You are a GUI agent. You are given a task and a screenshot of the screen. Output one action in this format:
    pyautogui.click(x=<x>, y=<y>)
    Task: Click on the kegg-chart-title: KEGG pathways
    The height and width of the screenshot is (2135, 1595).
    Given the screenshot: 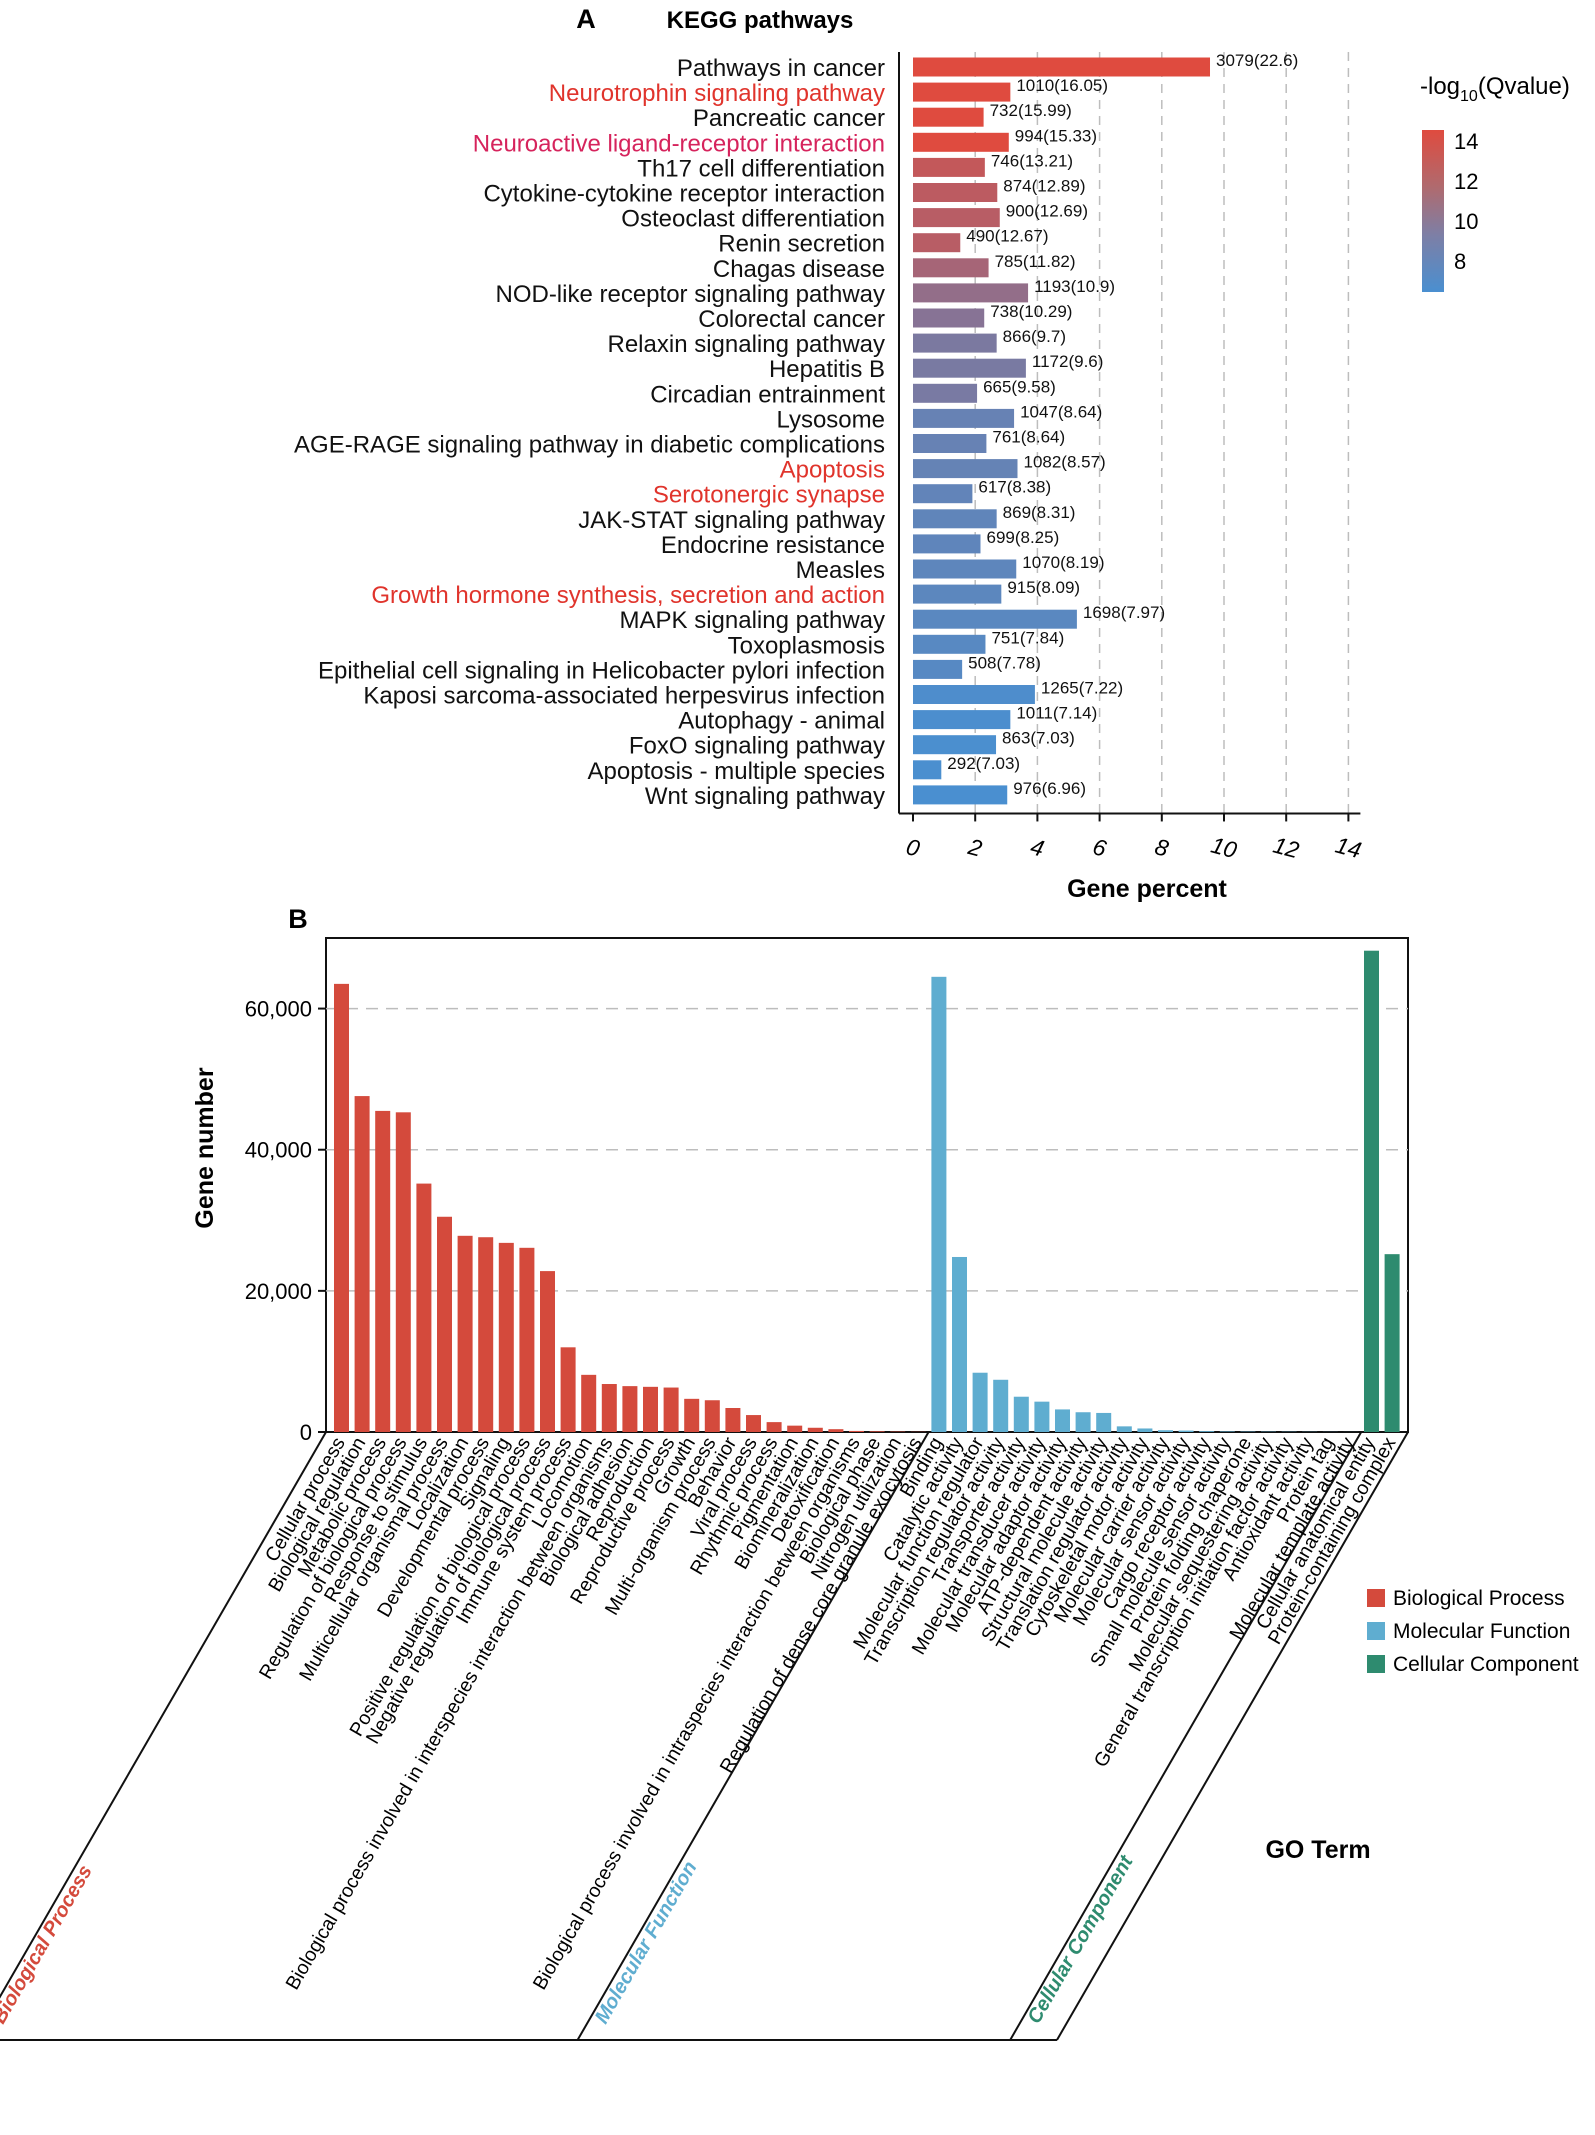 What is the action you would take?
    pyautogui.click(x=760, y=20)
    